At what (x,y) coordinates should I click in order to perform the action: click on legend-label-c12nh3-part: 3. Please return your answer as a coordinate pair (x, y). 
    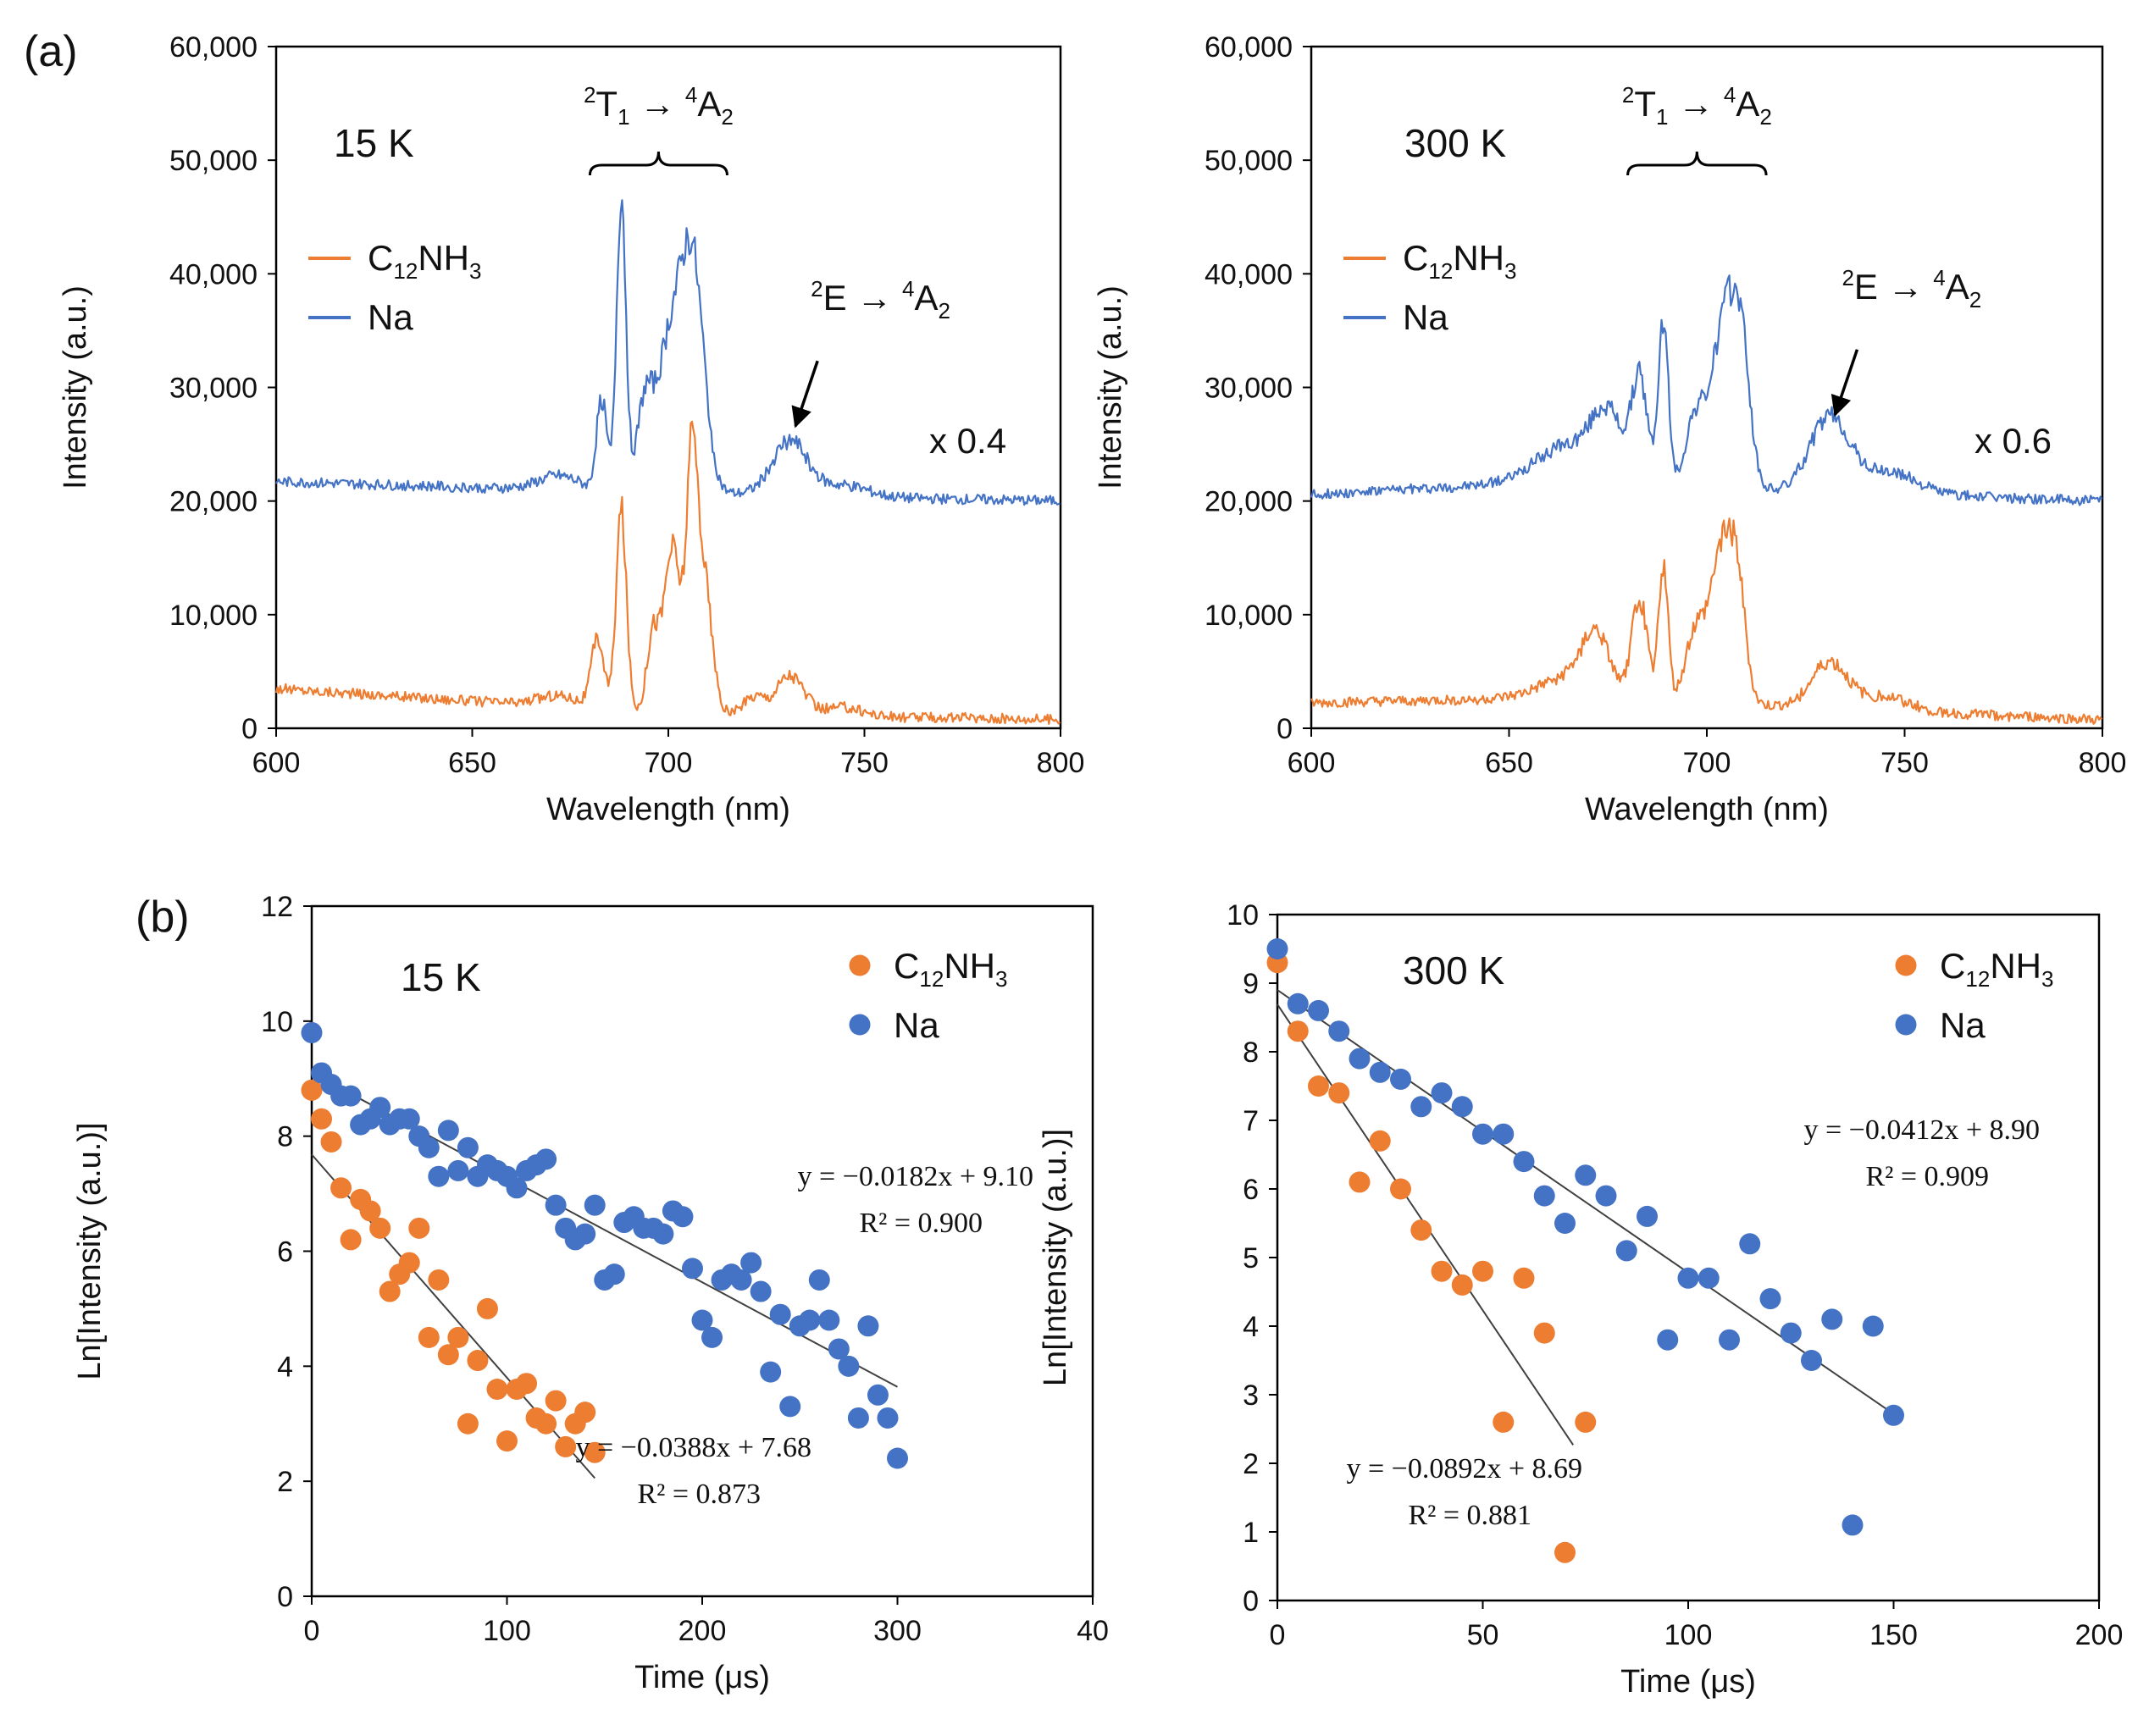
    Looking at the image, I should click on (475, 271).